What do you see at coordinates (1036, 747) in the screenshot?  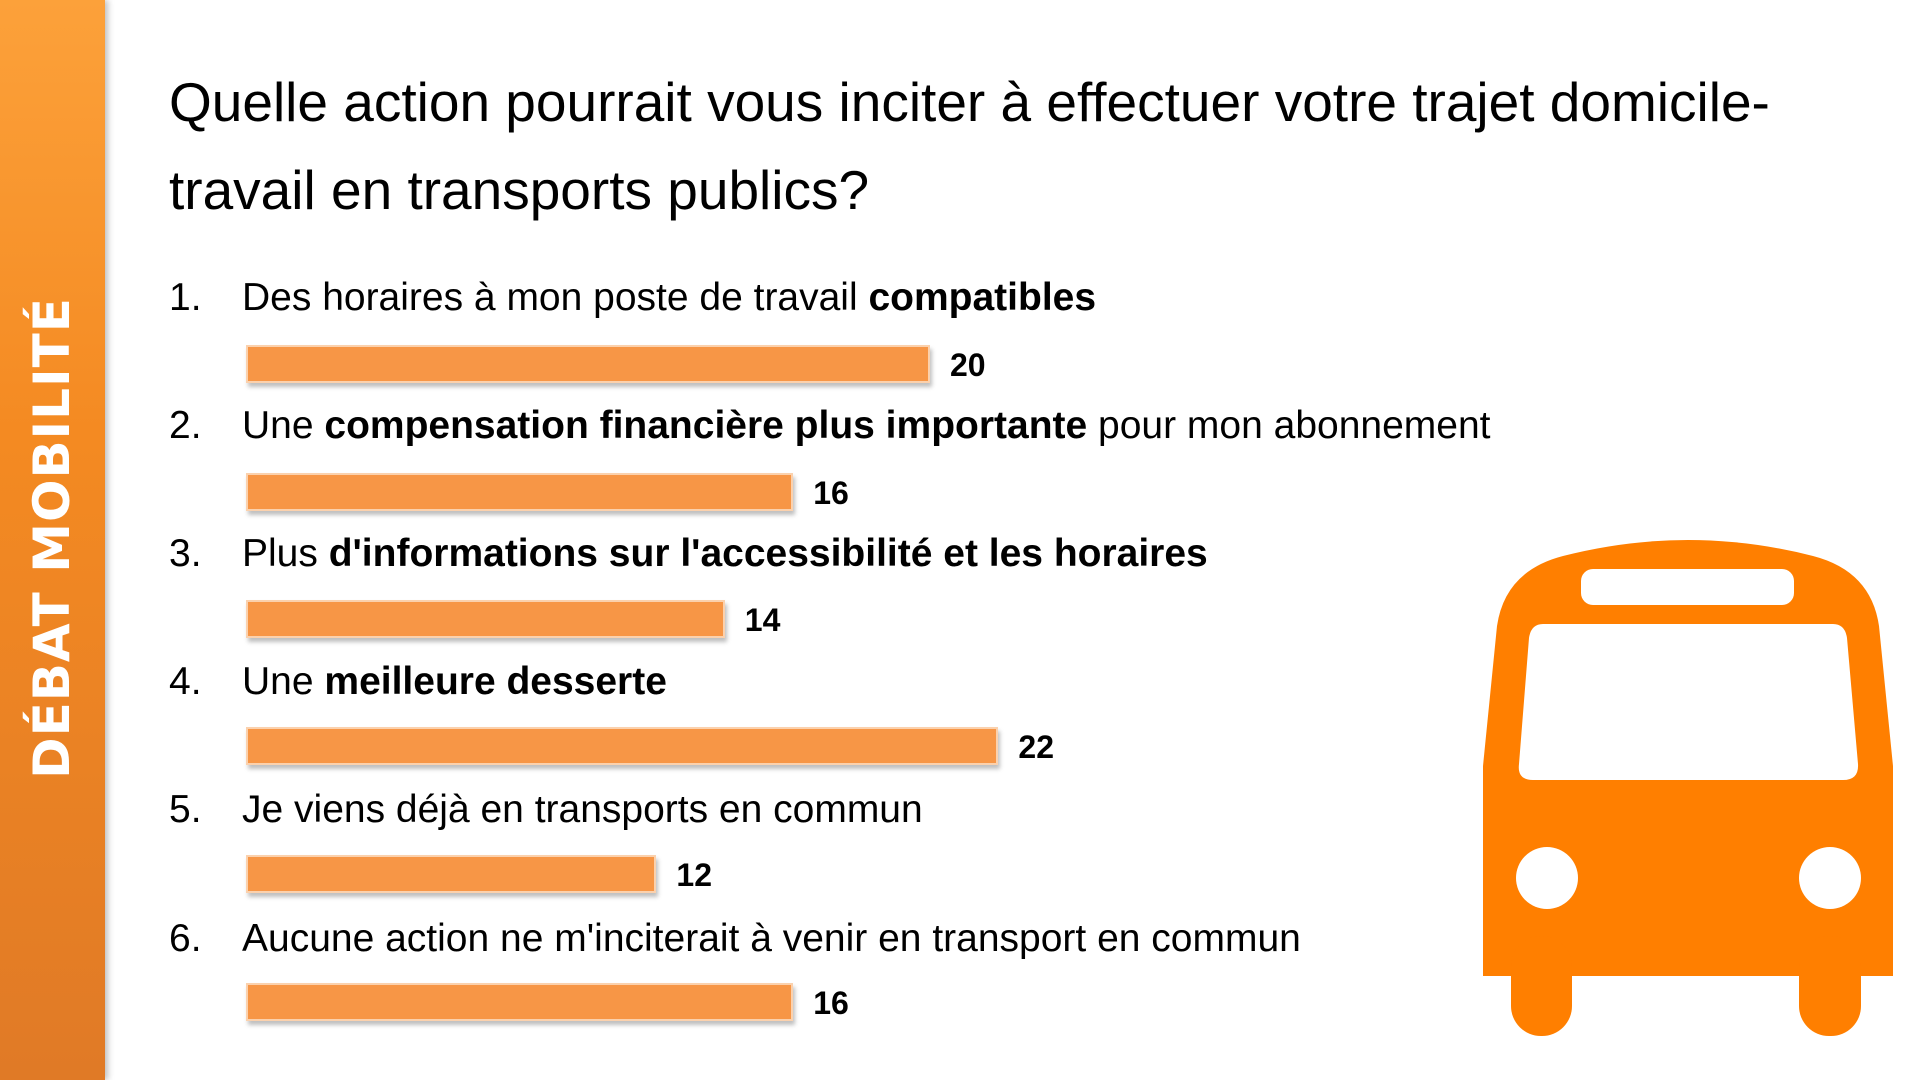 I see `data-label: 22` at bounding box center [1036, 747].